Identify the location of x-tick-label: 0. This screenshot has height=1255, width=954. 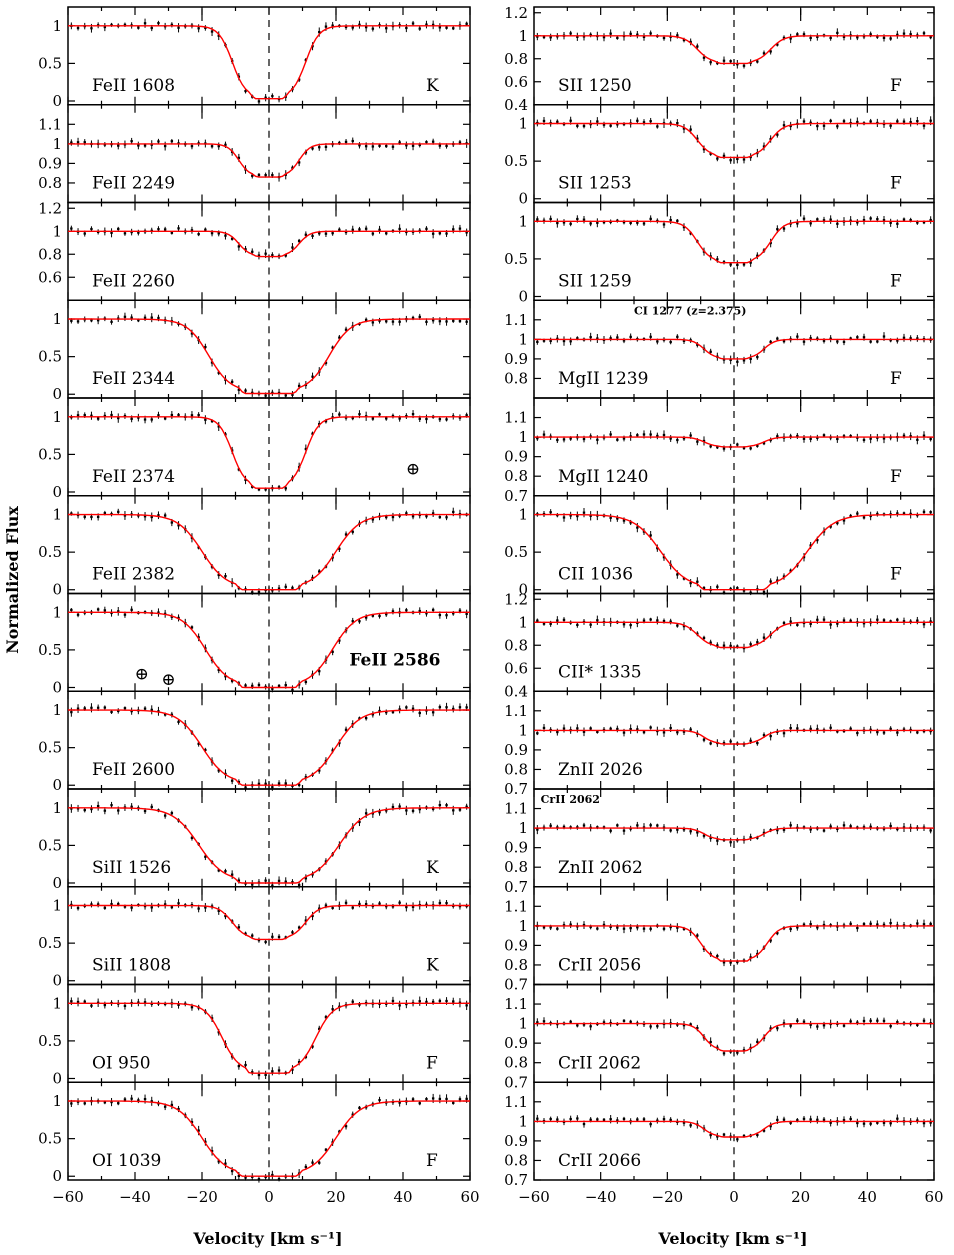
(269, 1197).